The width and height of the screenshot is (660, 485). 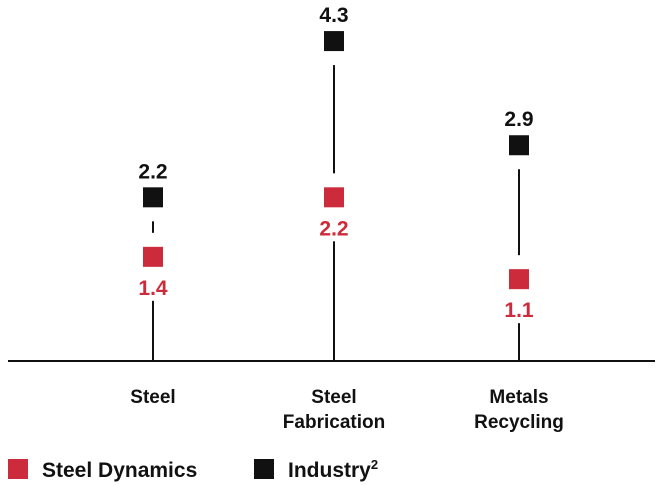 I want to click on data-label-steel-dynamics: 1.4, so click(x=153, y=288).